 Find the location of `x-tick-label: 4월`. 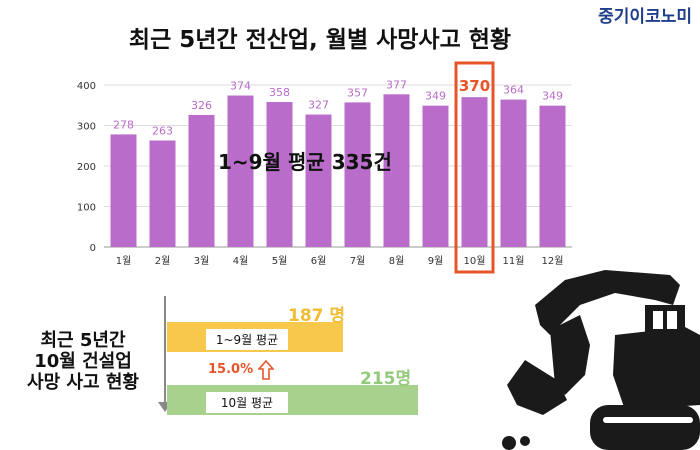

x-tick-label: 4월 is located at coordinates (241, 261).